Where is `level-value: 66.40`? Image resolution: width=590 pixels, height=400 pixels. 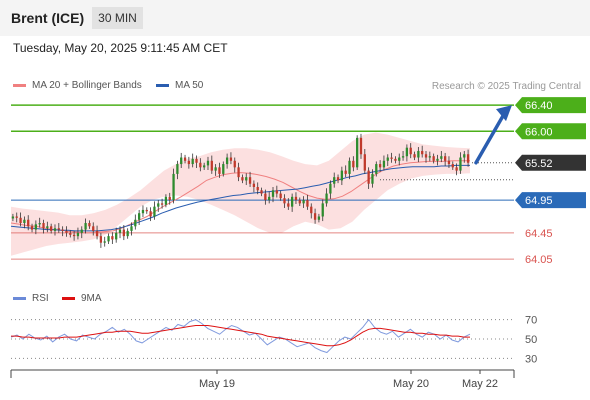
level-value: 66.40 is located at coordinates (539, 106).